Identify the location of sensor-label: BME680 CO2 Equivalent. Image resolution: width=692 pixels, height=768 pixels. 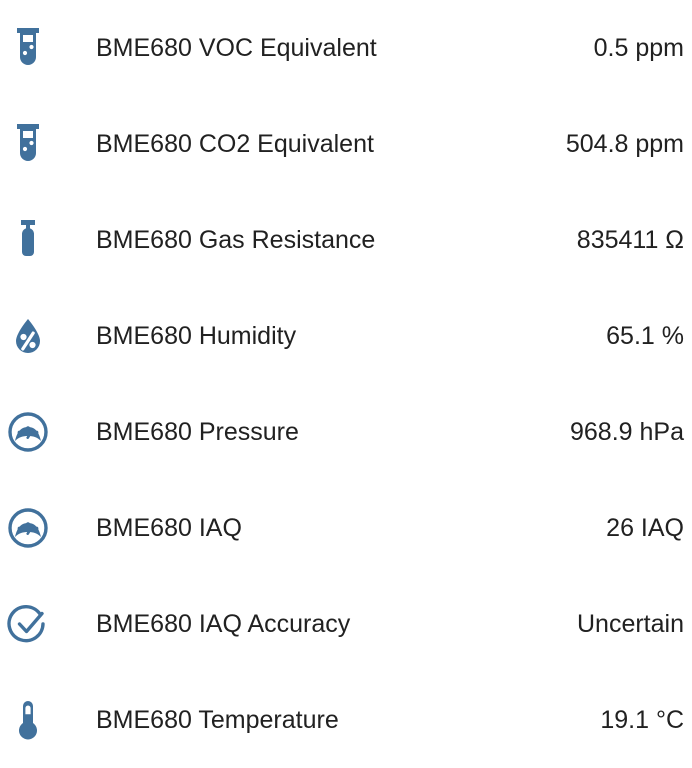
(235, 144).